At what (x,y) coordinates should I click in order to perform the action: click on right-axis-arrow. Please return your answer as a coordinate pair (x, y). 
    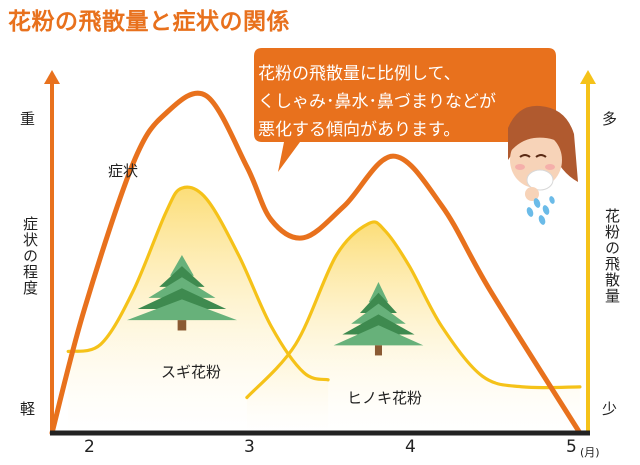
    Looking at the image, I should click on (588, 77).